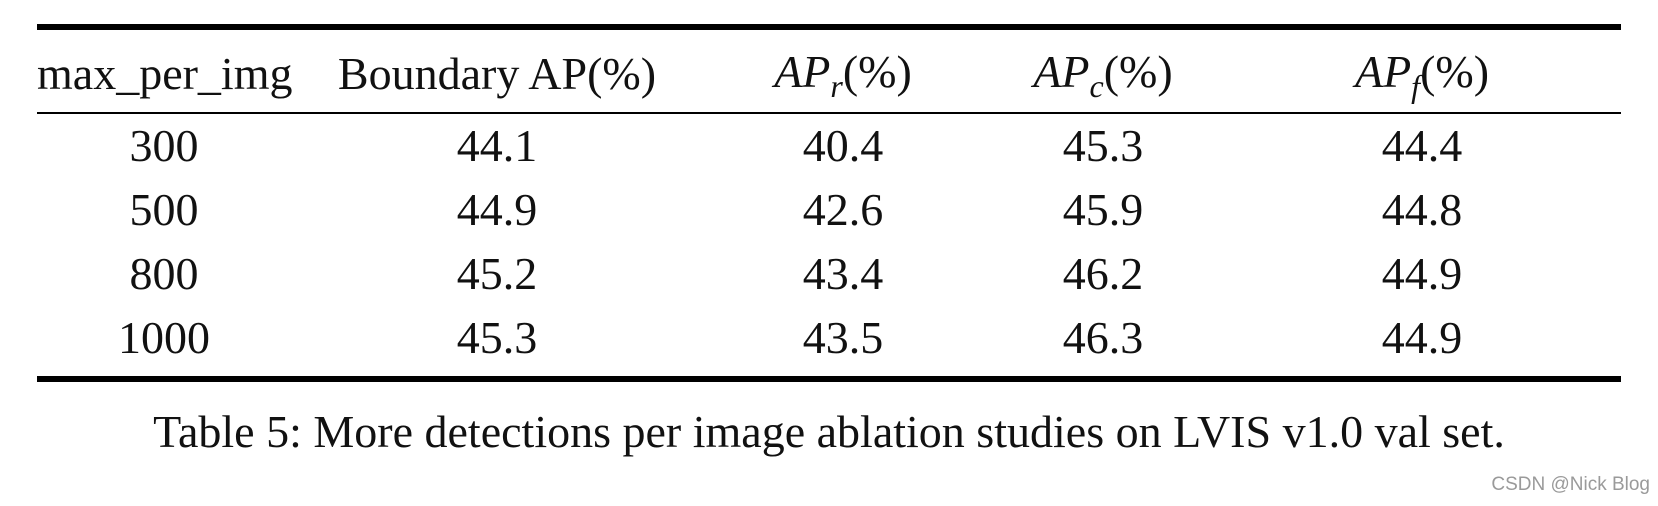 Image resolution: width=1658 pixels, height=506 pixels. What do you see at coordinates (497, 145) in the screenshot?
I see `table-cell: 44.1` at bounding box center [497, 145].